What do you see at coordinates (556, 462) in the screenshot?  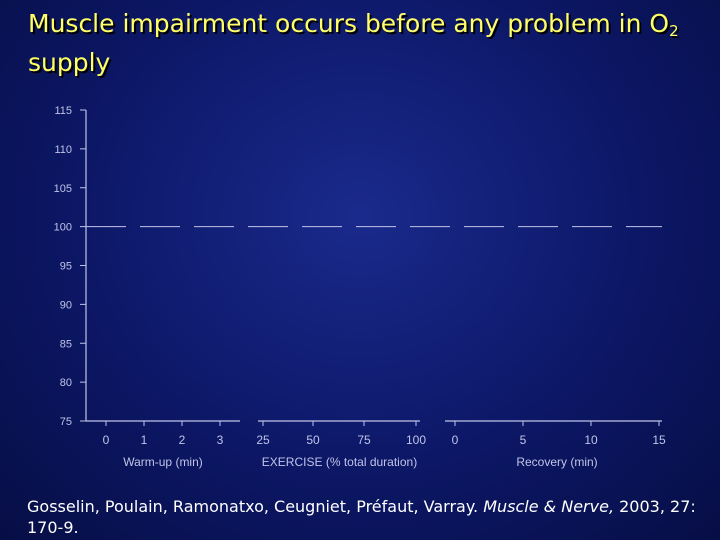 I see `x-group-label: Recovery (min)` at bounding box center [556, 462].